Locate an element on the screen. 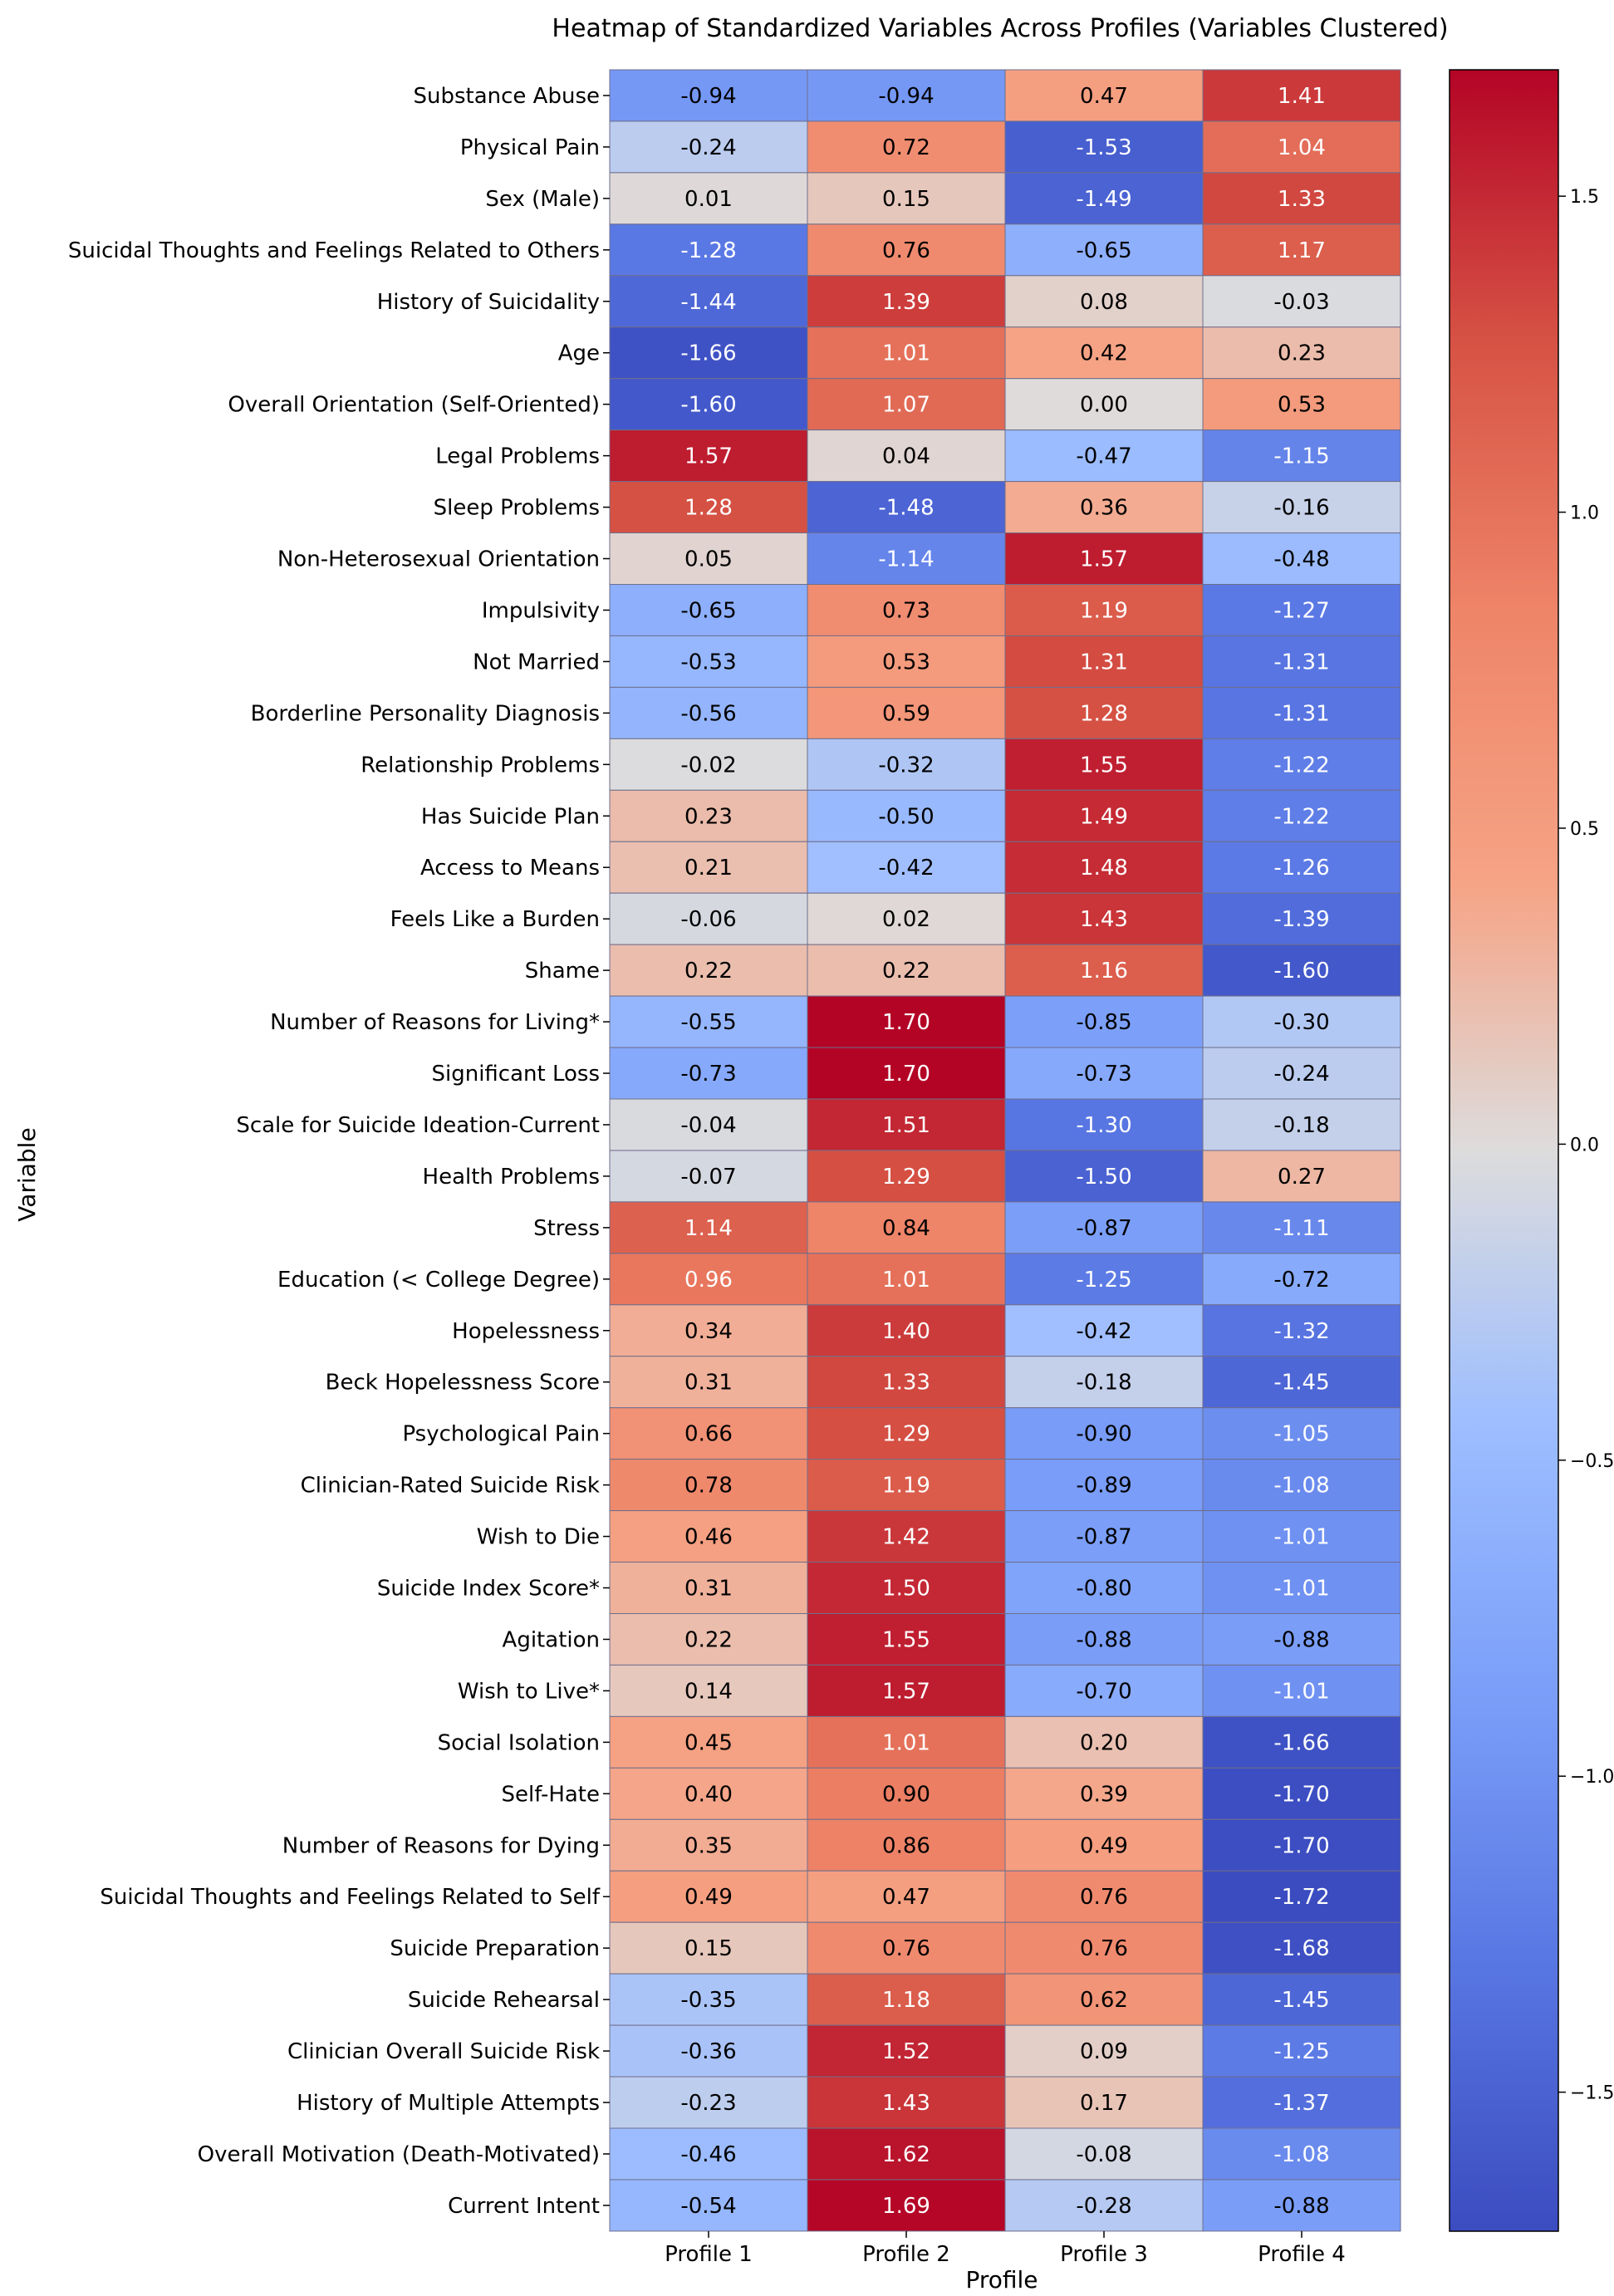 The height and width of the screenshot is (2296, 1614). colorbar-tick-label: 0.5 is located at coordinates (1584, 830).